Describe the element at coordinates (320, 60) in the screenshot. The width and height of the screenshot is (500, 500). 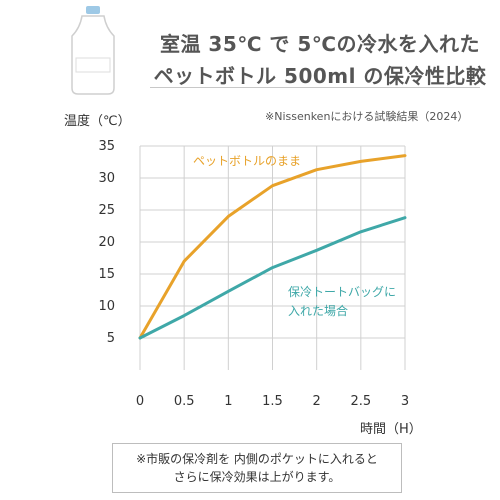
I see `chart-title: 室温 35℃ で 5℃の冷水を入れた ペットボトル 500ml の保冷性比較` at that location.